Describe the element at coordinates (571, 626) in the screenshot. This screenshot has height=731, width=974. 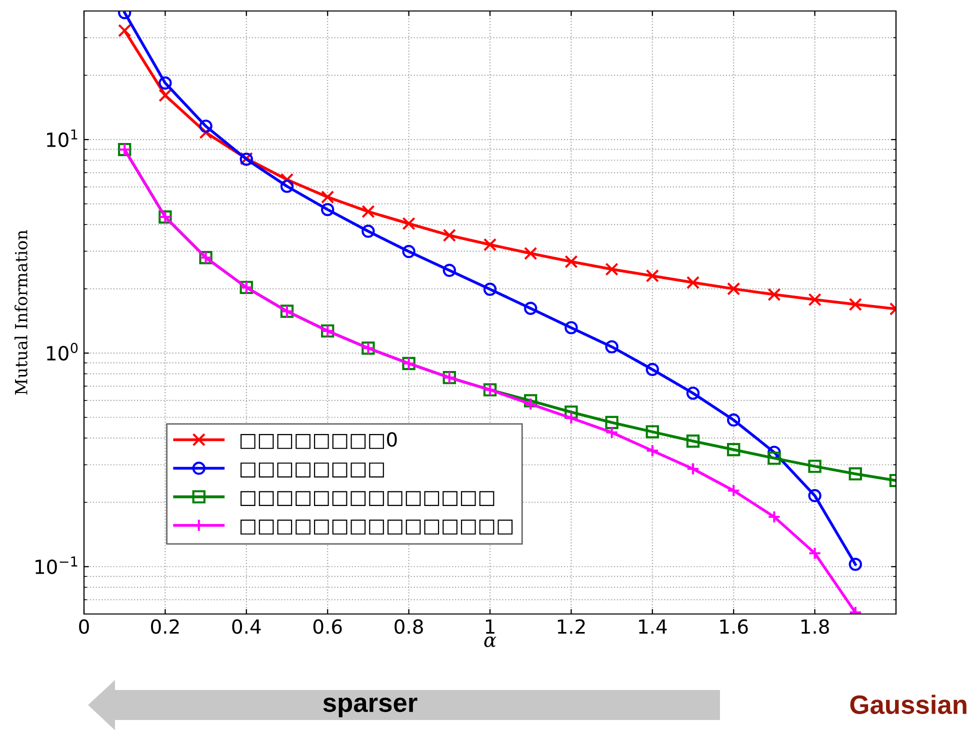
I see `x-tick-label: 1.2` at that location.